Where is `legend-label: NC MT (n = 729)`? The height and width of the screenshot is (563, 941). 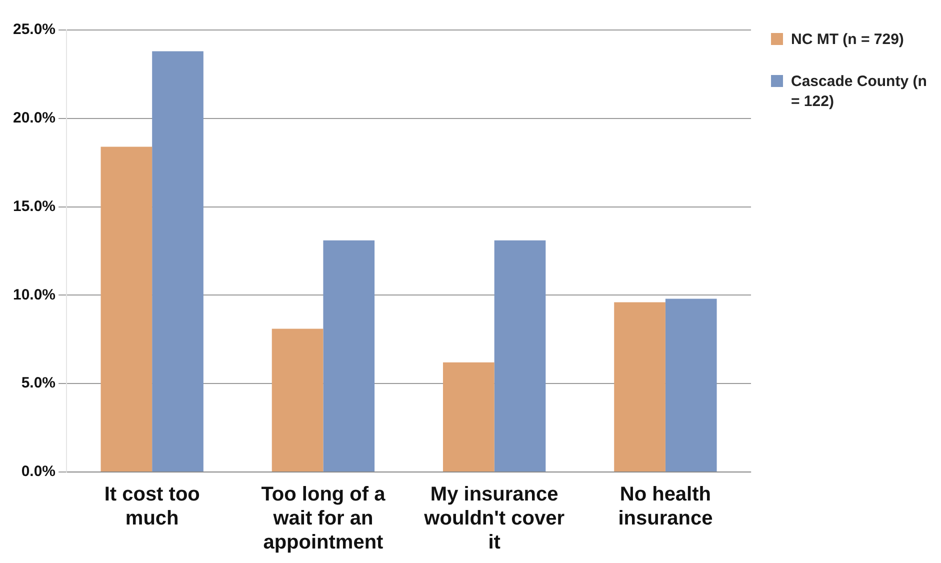 legend-label: NC MT (n = 729) is located at coordinates (848, 40).